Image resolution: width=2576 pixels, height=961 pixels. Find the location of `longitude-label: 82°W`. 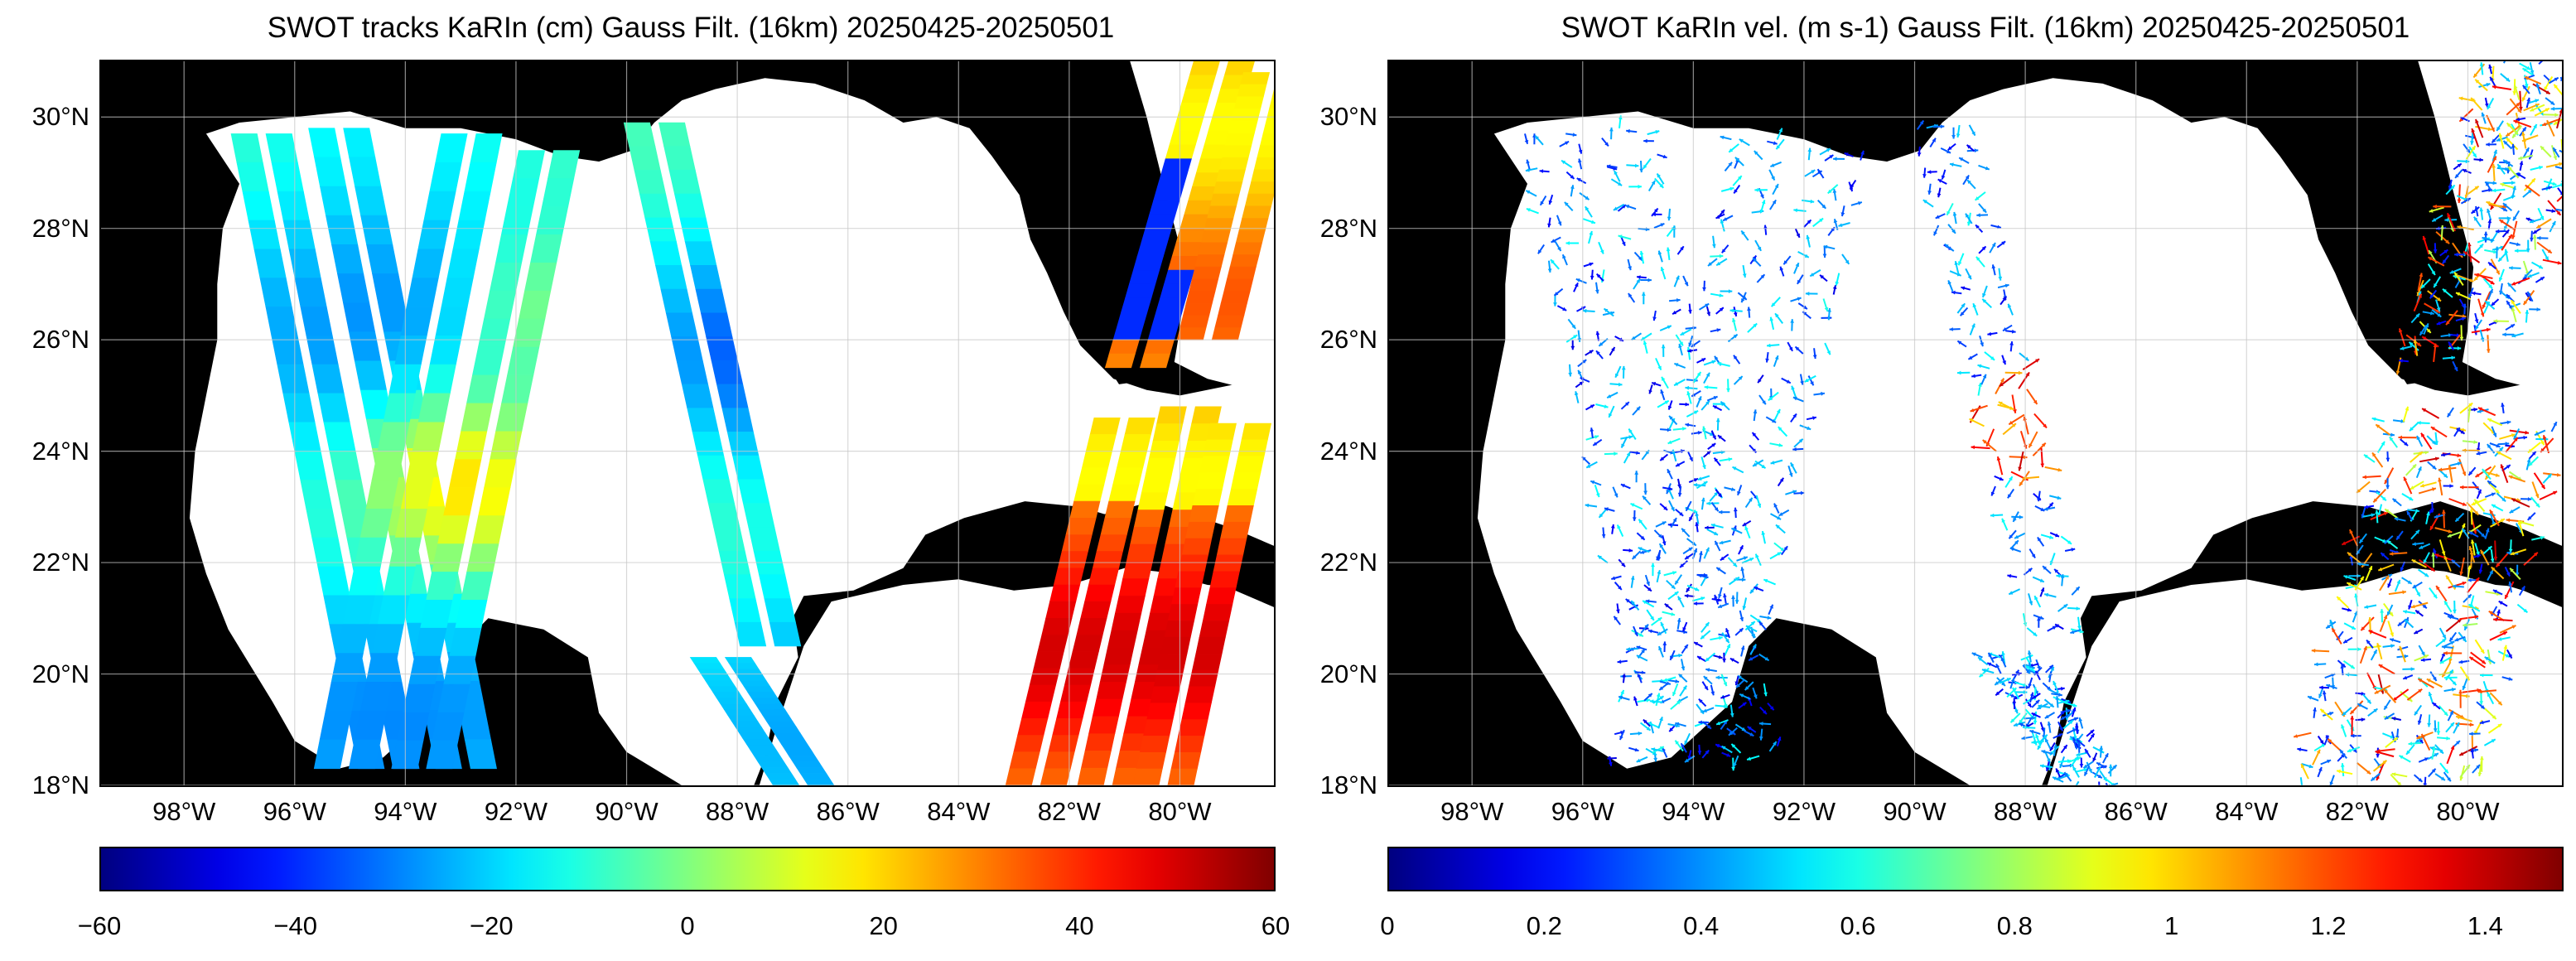

longitude-label: 82°W is located at coordinates (2357, 812).